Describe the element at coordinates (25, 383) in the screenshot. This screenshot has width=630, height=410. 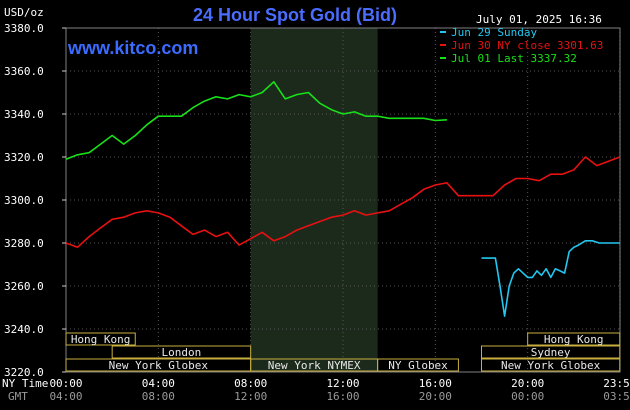
I see `x-label-ny: NY Time` at that location.